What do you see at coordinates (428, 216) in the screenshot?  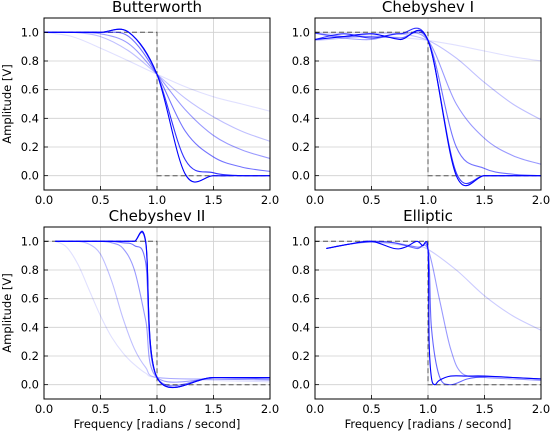 I see `panel-title: Elliptic` at bounding box center [428, 216].